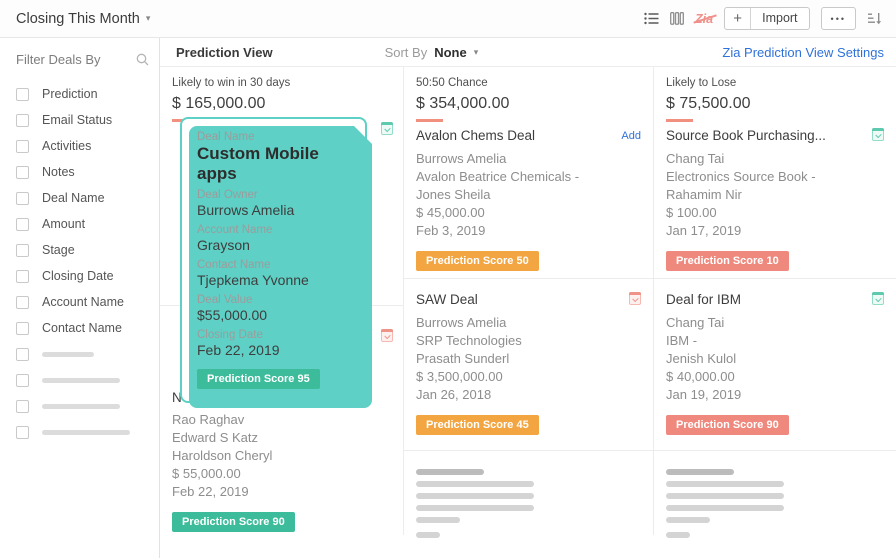 The image size is (896, 558). Describe the element at coordinates (738, 18) in the screenshot. I see `add-record-button: +` at that location.